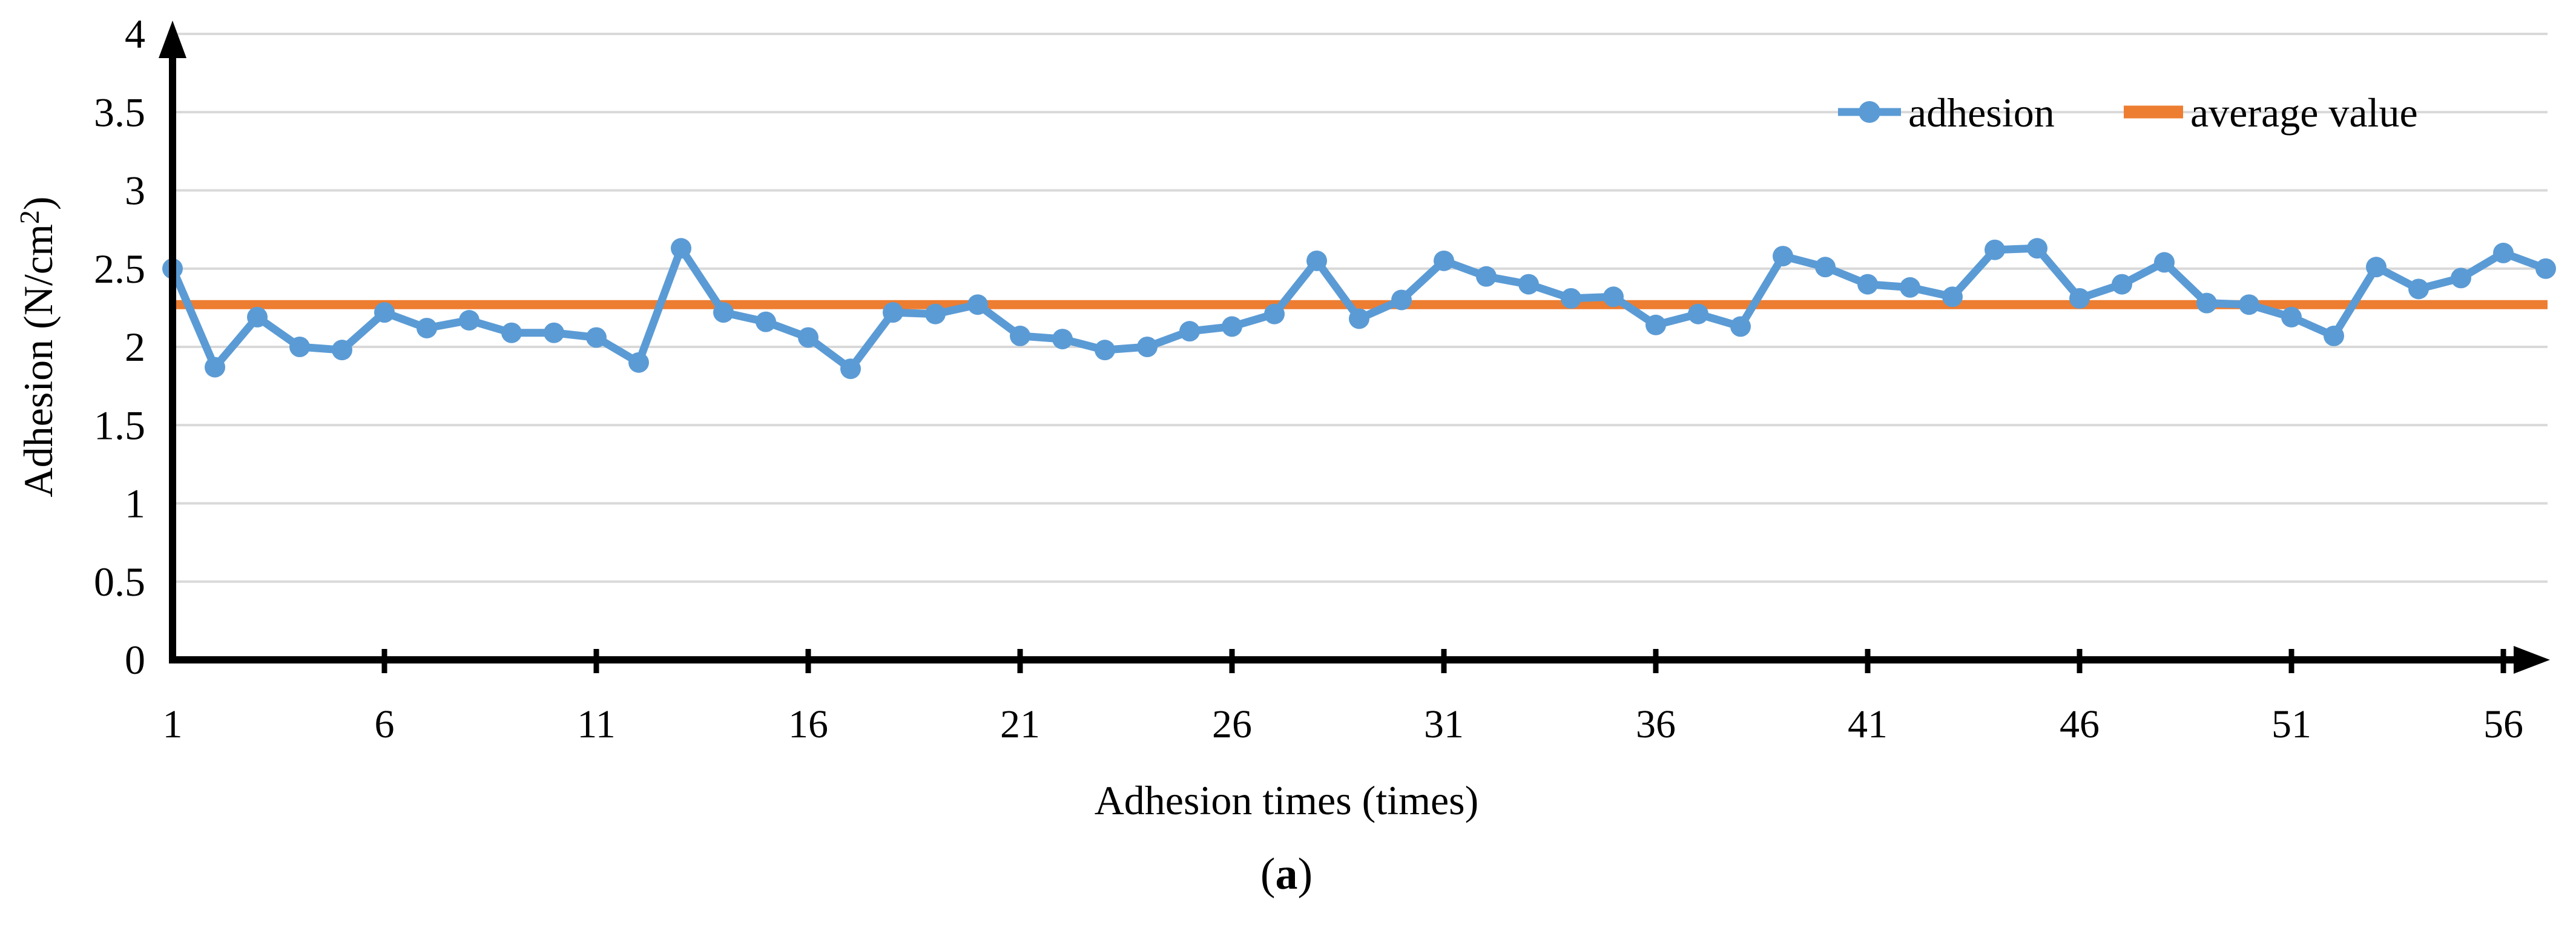 This screenshot has height=925, width=2576. What do you see at coordinates (119, 425) in the screenshot?
I see `y-tick-label-1.5: 1.5` at bounding box center [119, 425].